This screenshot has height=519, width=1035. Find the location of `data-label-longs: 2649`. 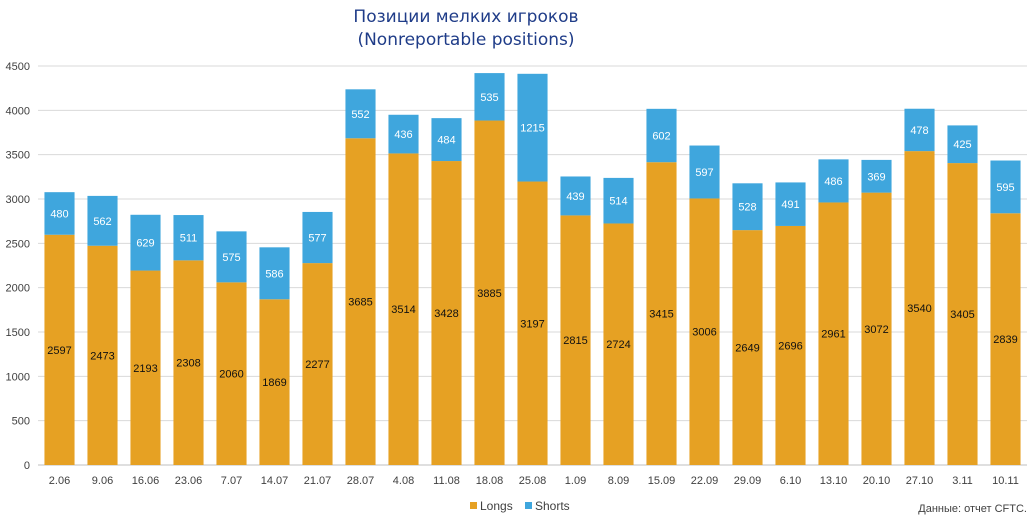

data-label-longs: 2649 is located at coordinates (747, 349).